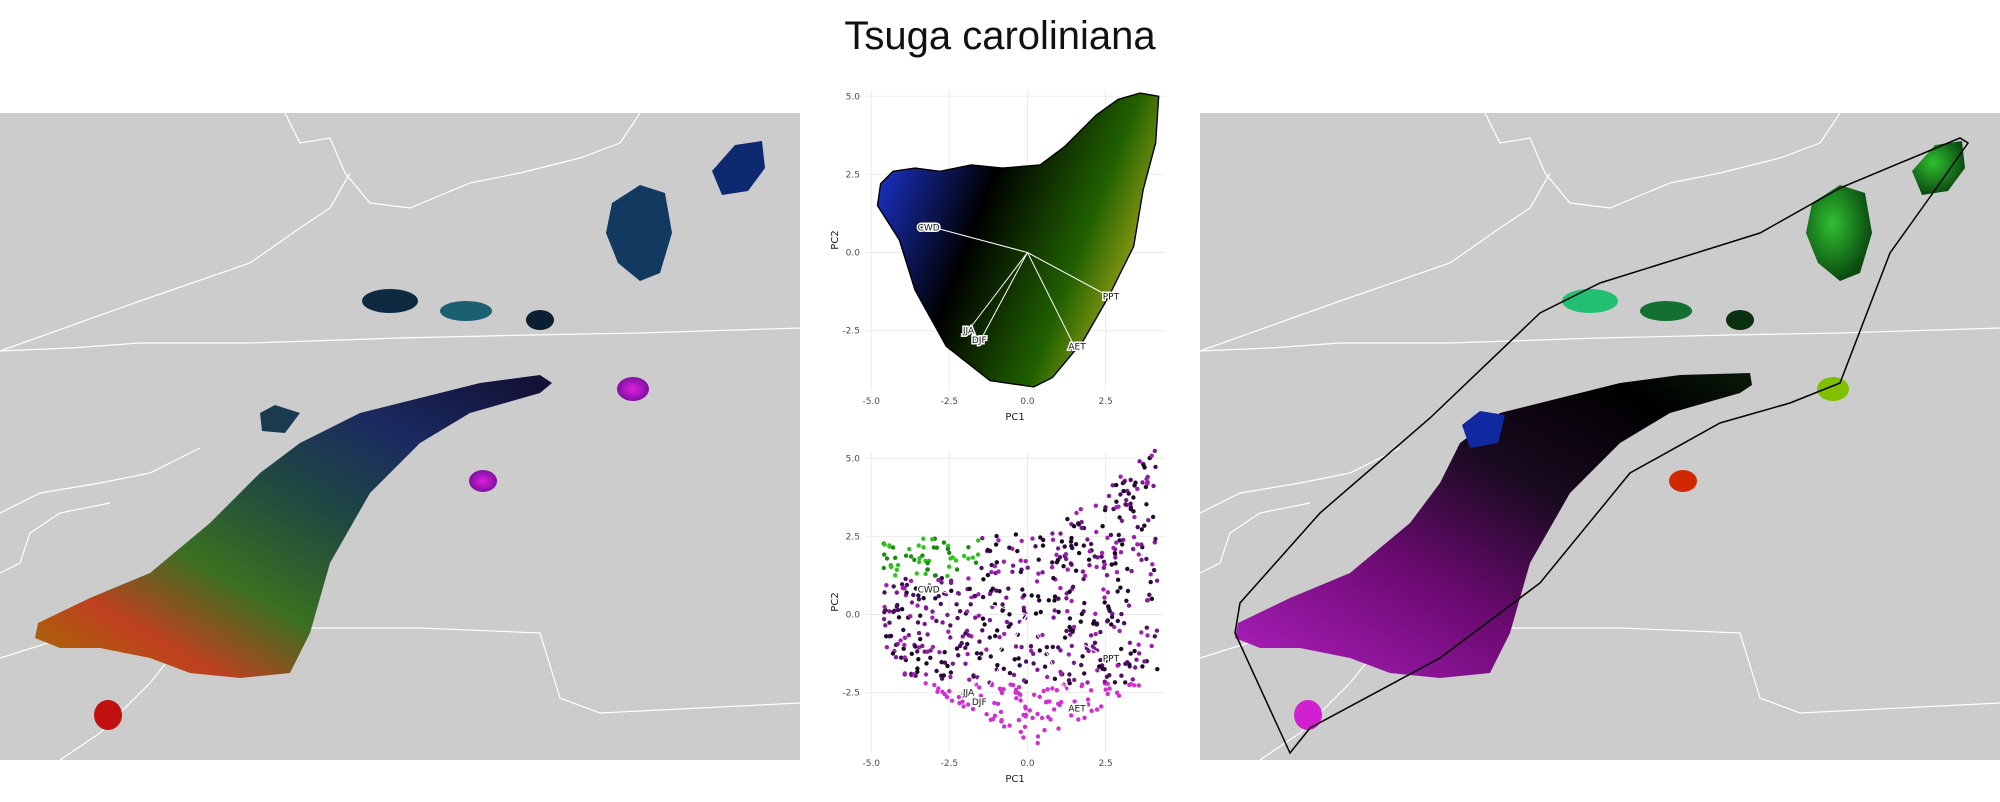 Image resolution: width=2000 pixels, height=802 pixels. What do you see at coordinates (871, 402) in the screenshot?
I see `x-tick-label: -5.0` at bounding box center [871, 402].